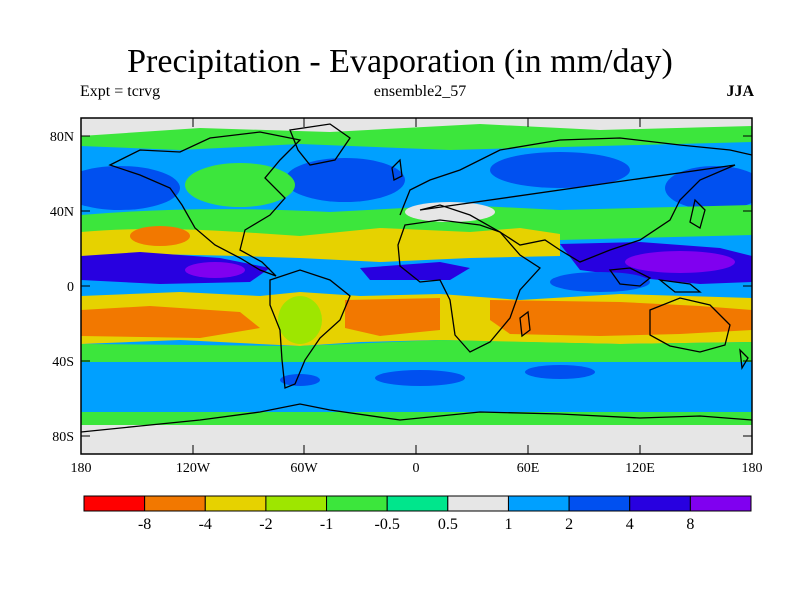 The height and width of the screenshot is (600, 800). What do you see at coordinates (265, 524) in the screenshot?
I see `colorbar-label: -2` at bounding box center [265, 524].